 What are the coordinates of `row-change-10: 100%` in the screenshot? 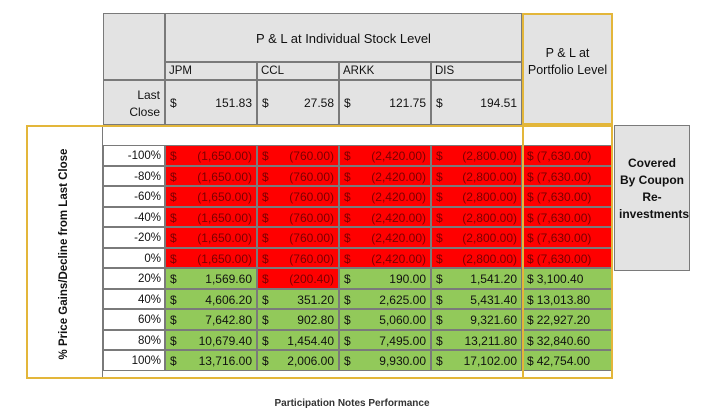 It's located at (134, 360).